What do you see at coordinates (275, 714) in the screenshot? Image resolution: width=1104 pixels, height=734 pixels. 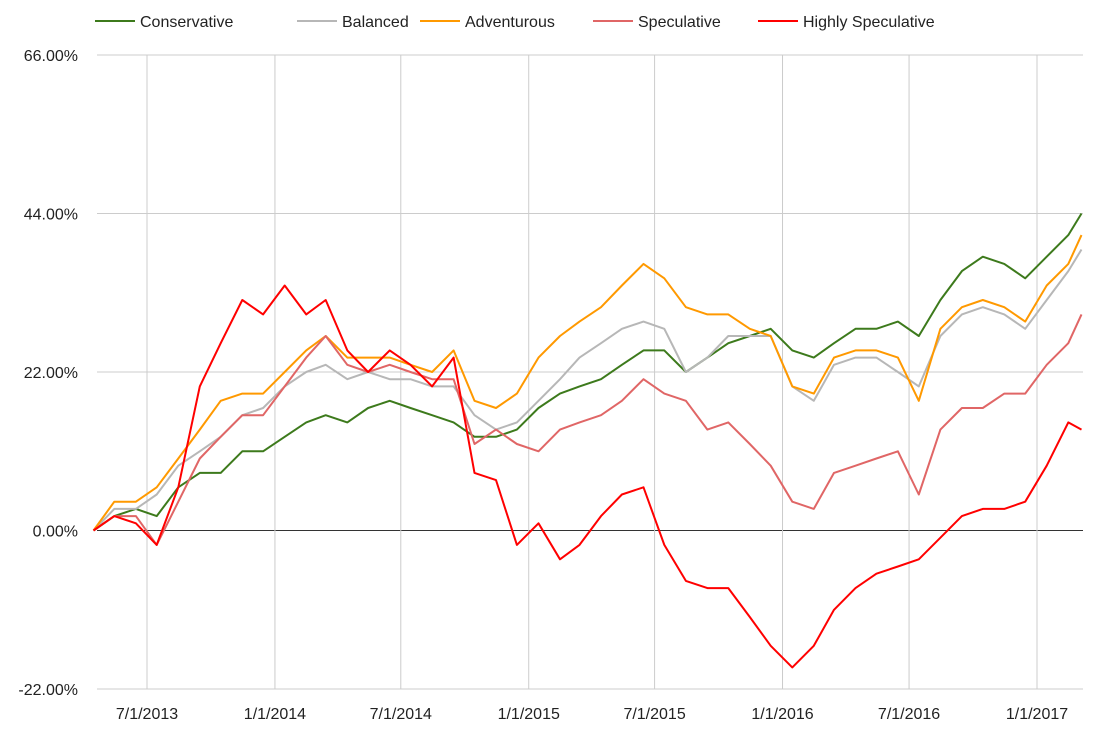 I see `x-tick-label: 1/1/2014` at bounding box center [275, 714].